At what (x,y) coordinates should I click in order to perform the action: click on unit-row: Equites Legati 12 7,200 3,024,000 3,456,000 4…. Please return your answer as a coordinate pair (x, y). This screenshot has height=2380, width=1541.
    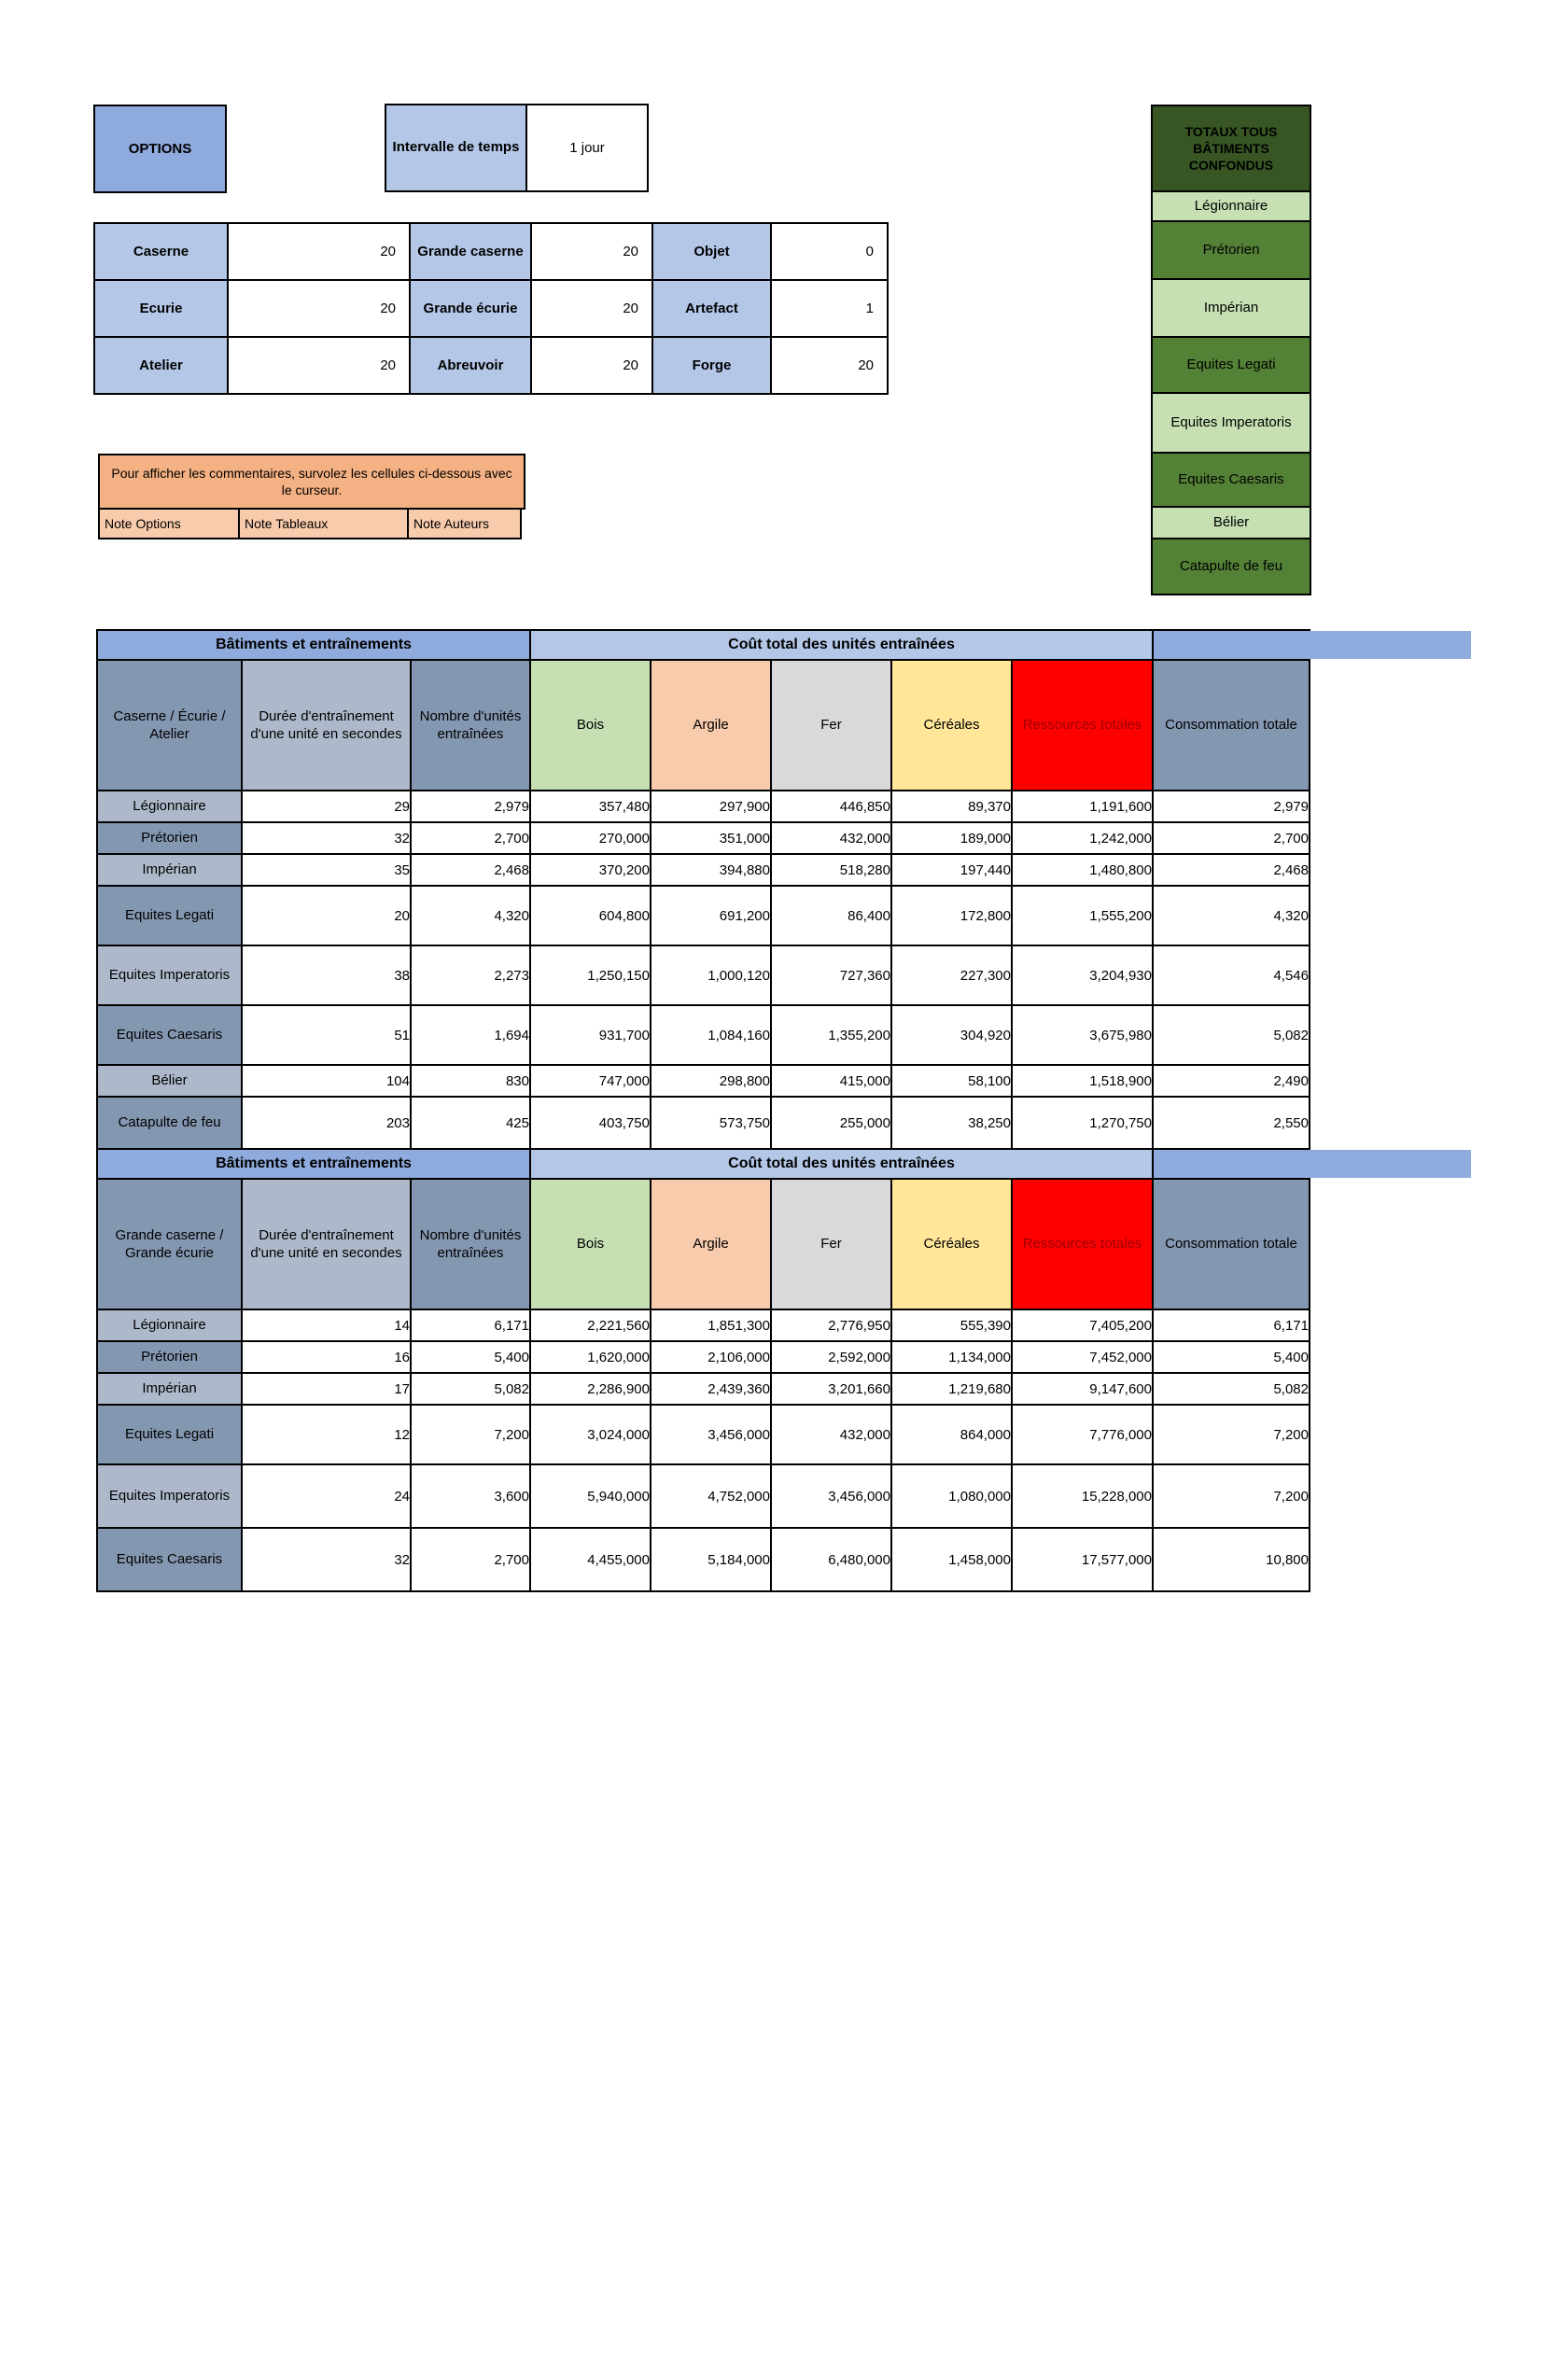
    Looking at the image, I should click on (703, 1434).